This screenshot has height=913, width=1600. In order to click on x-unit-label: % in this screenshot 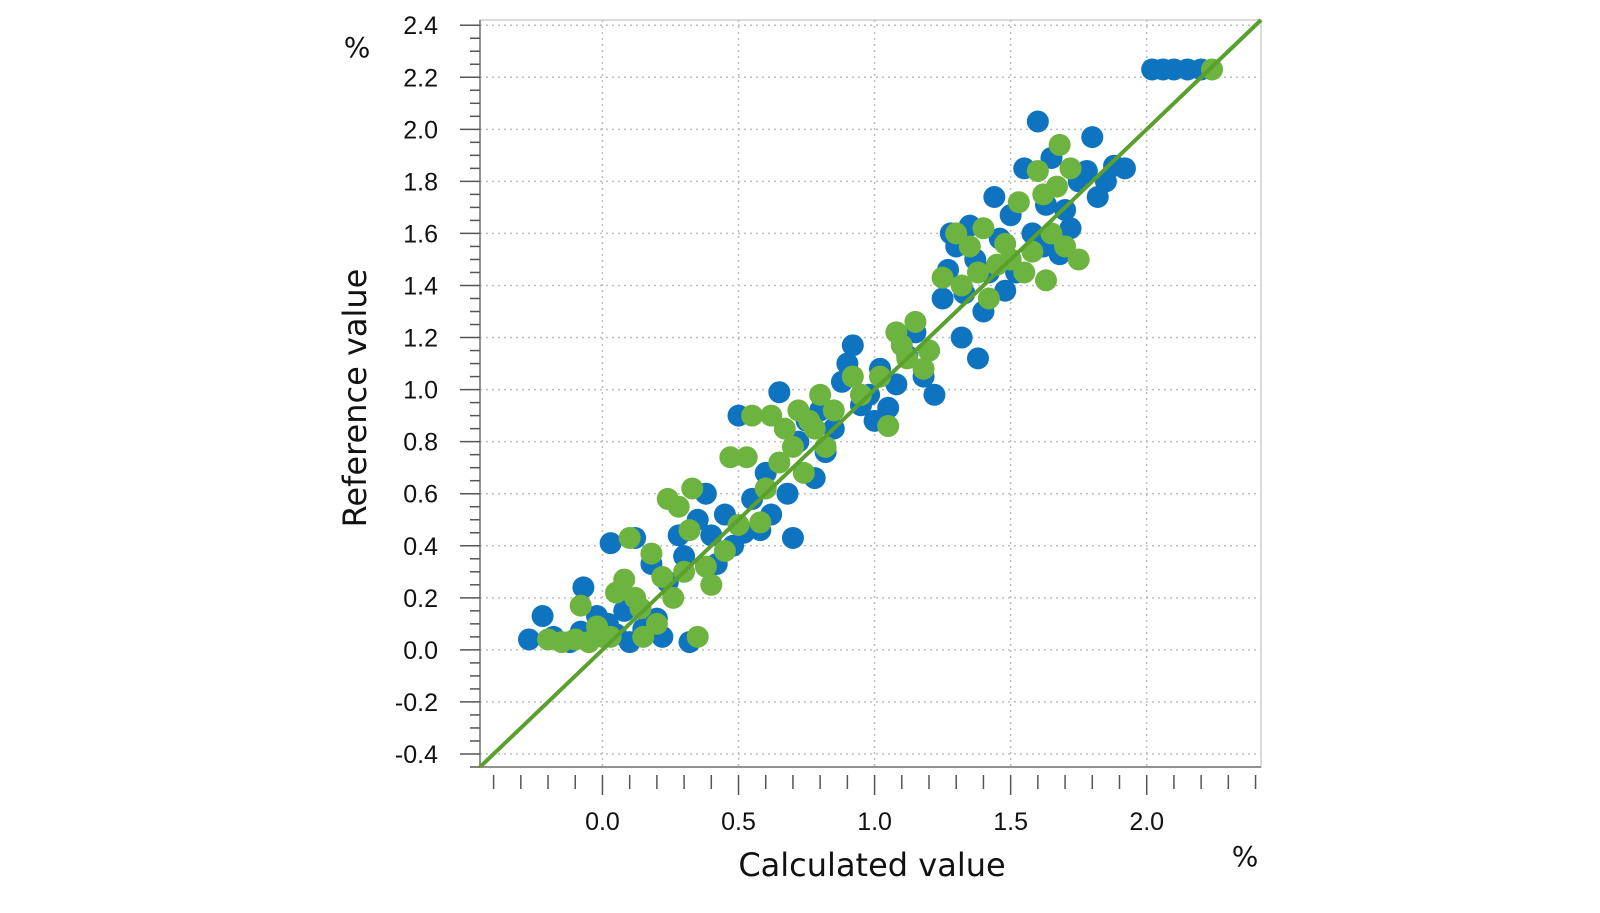, I will do `click(1245, 856)`.